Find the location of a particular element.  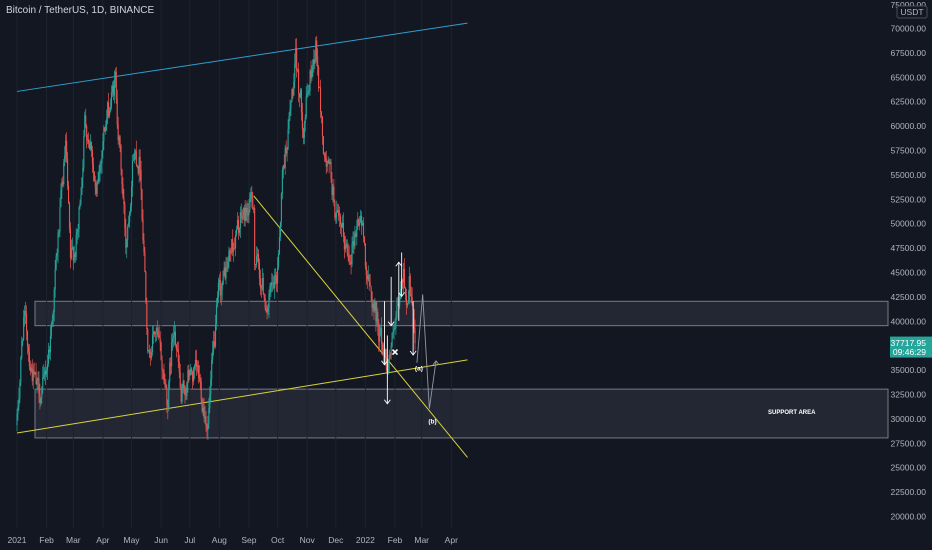

x-tick-label: Aug is located at coordinates (219, 540).